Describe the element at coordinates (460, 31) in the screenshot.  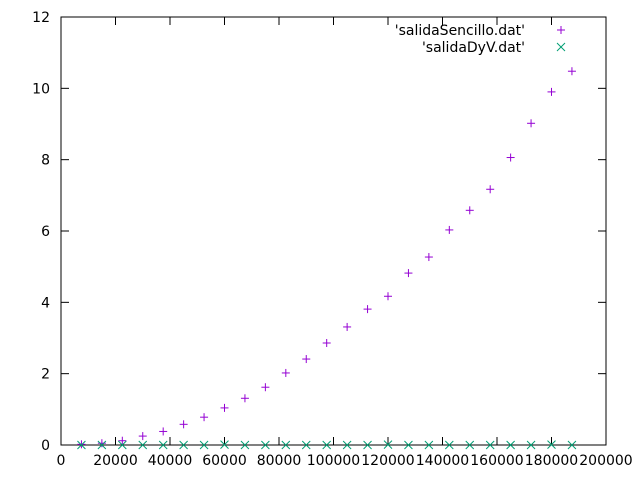
I see `legend-label: 'salidaSencillo.dat'` at that location.